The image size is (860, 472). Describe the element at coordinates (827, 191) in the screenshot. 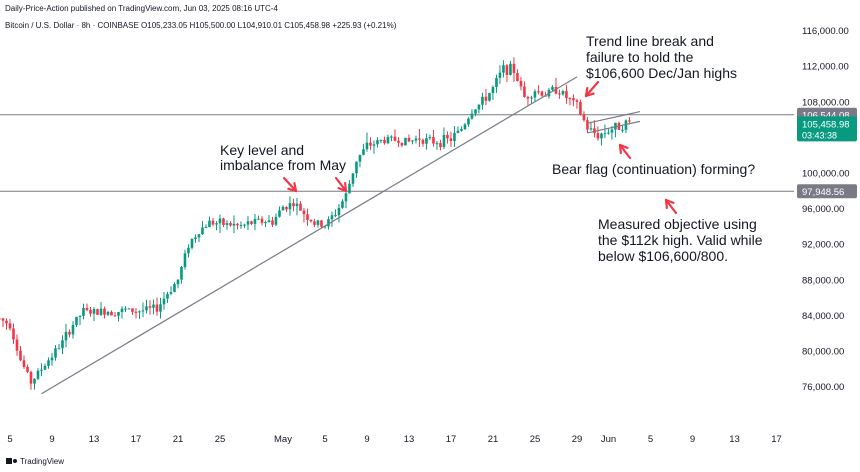

I see `price-tag: 97,948.56` at that location.